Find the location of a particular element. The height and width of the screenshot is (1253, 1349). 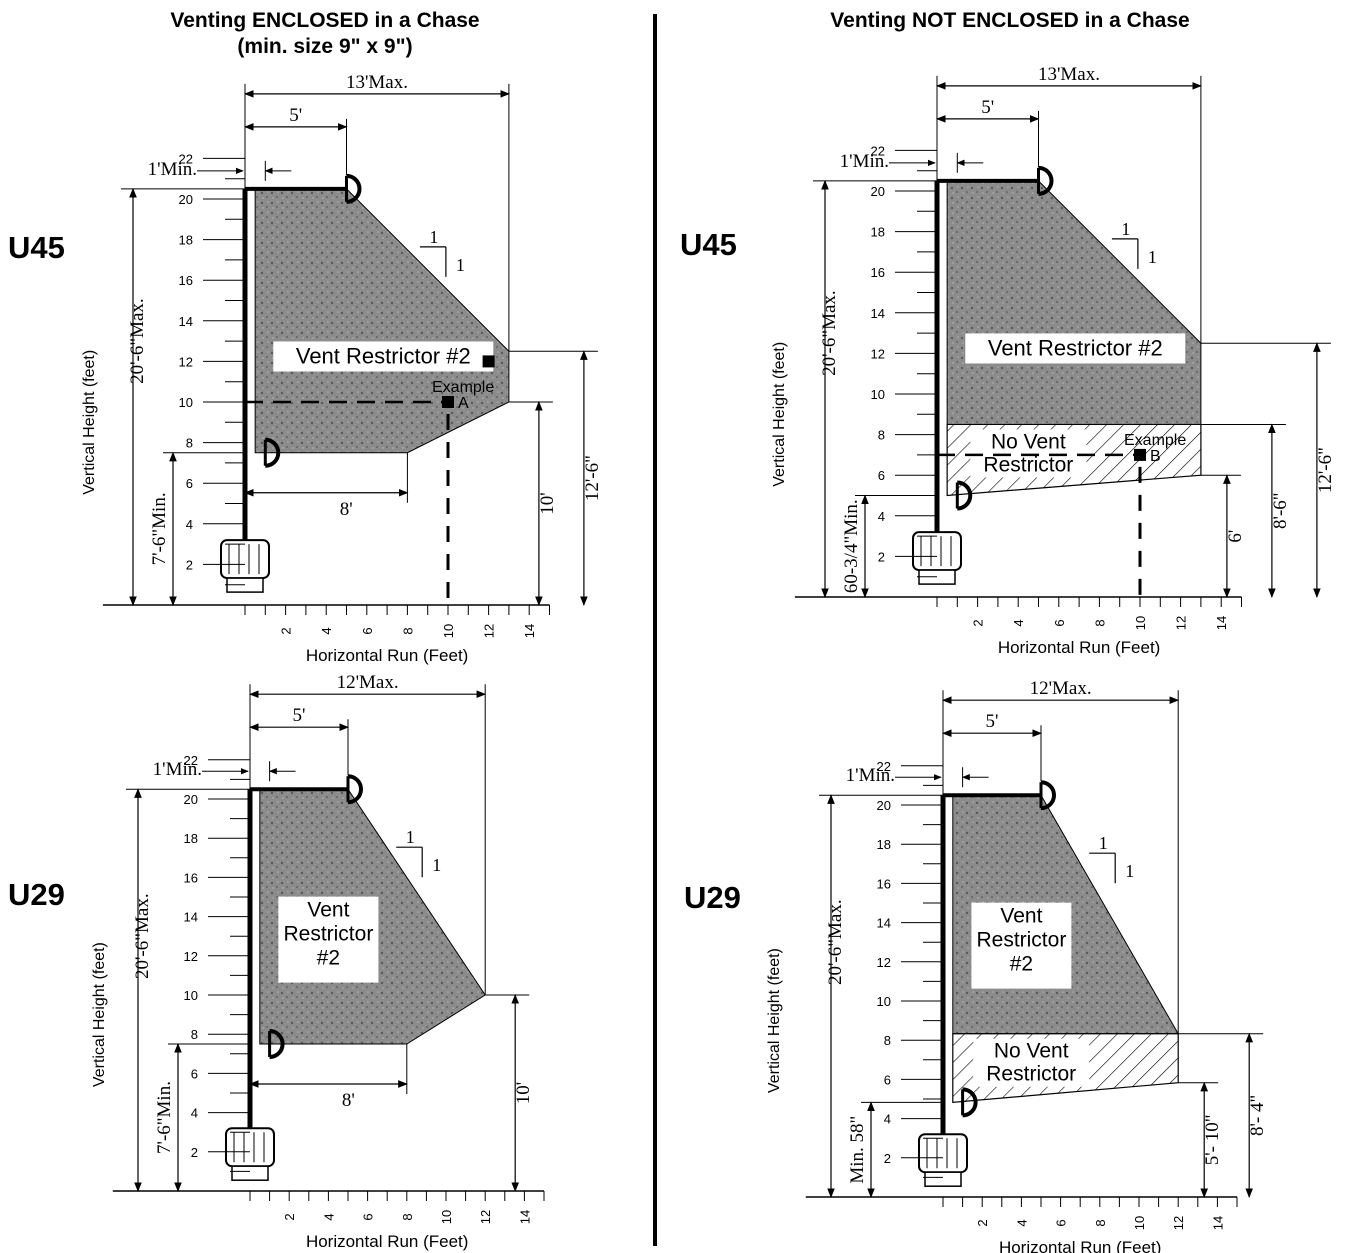

x-tick-label: 14 is located at coordinates (529, 631).